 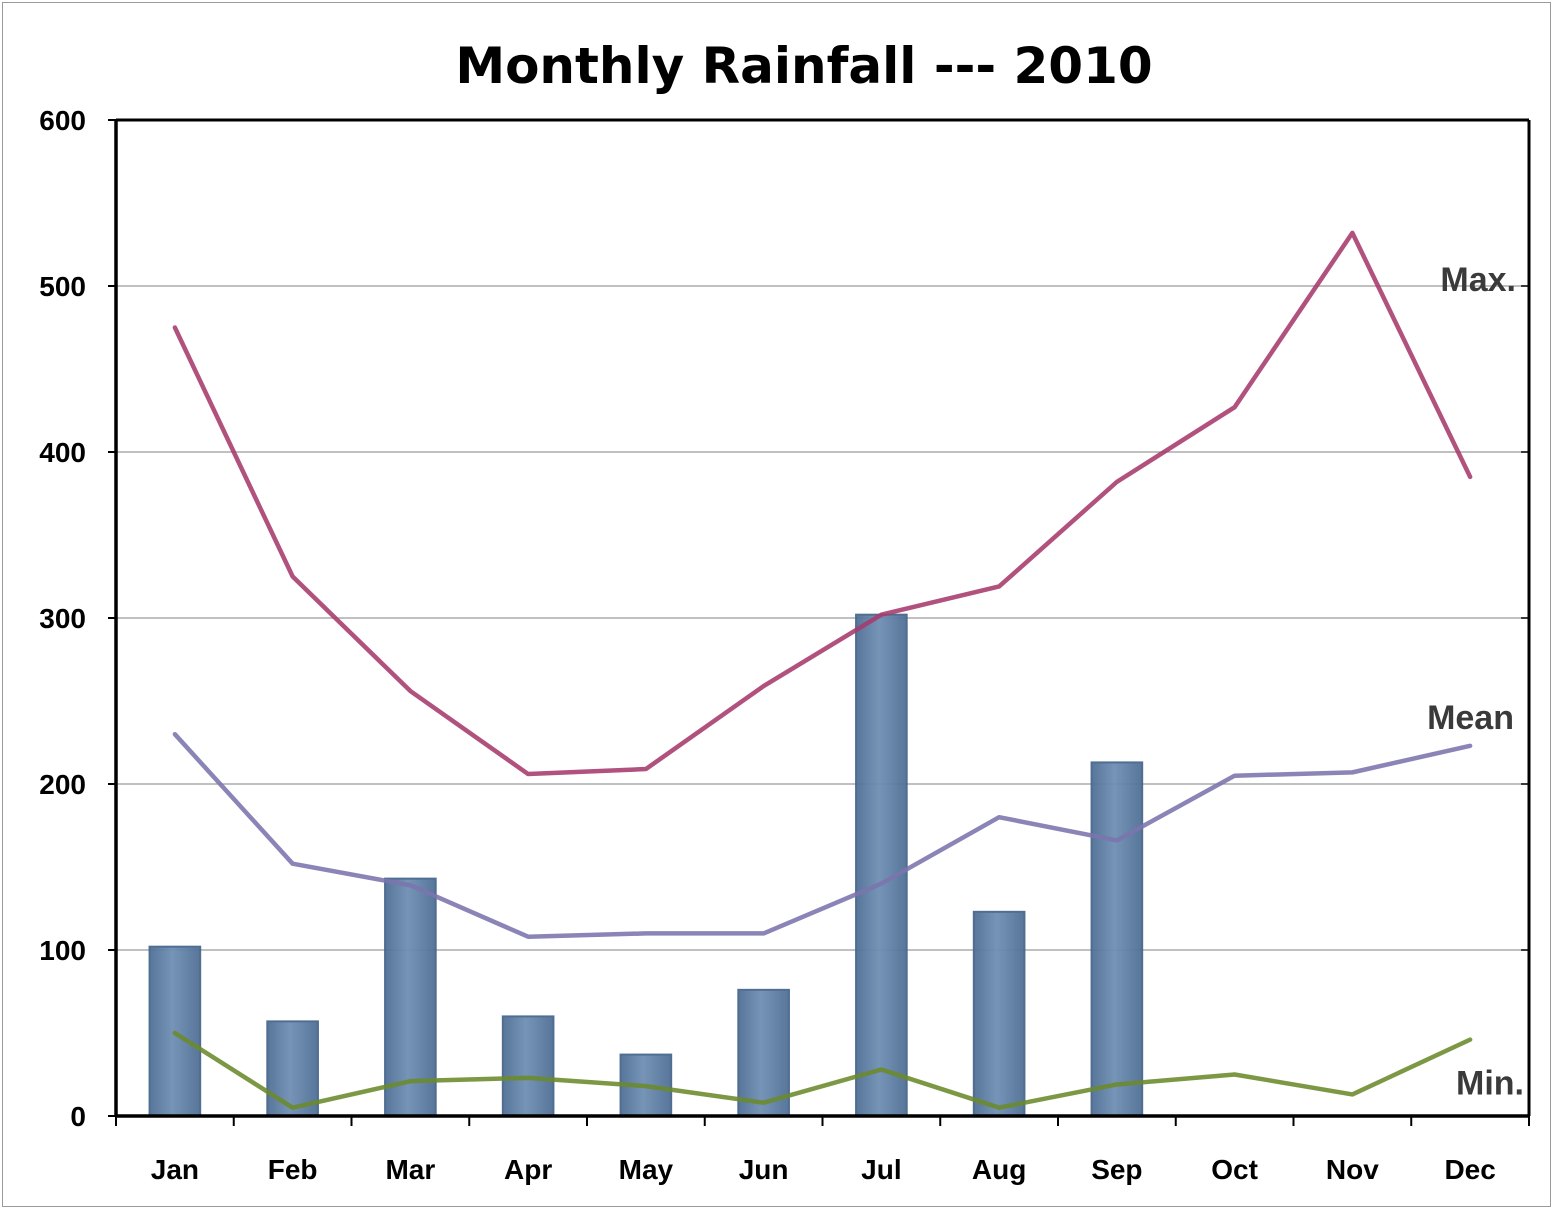 I want to click on chart-title: Monthly Rainfall --- 2010, so click(x=803, y=66).